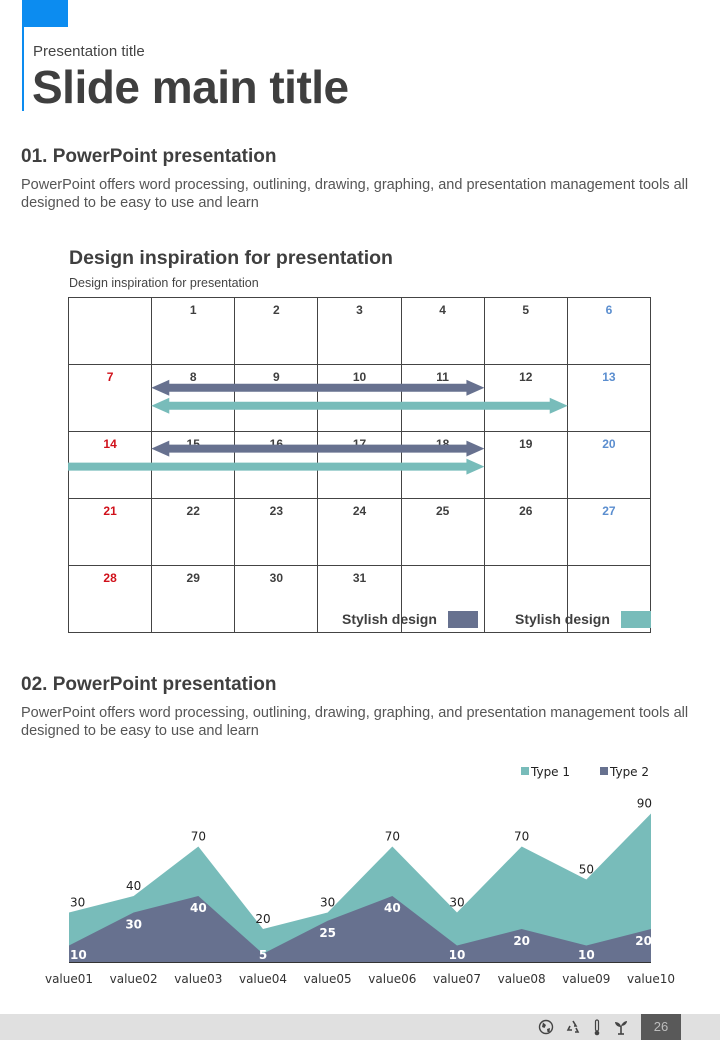 The image size is (720, 1040). I want to click on x-tick-label: value07, so click(457, 979).